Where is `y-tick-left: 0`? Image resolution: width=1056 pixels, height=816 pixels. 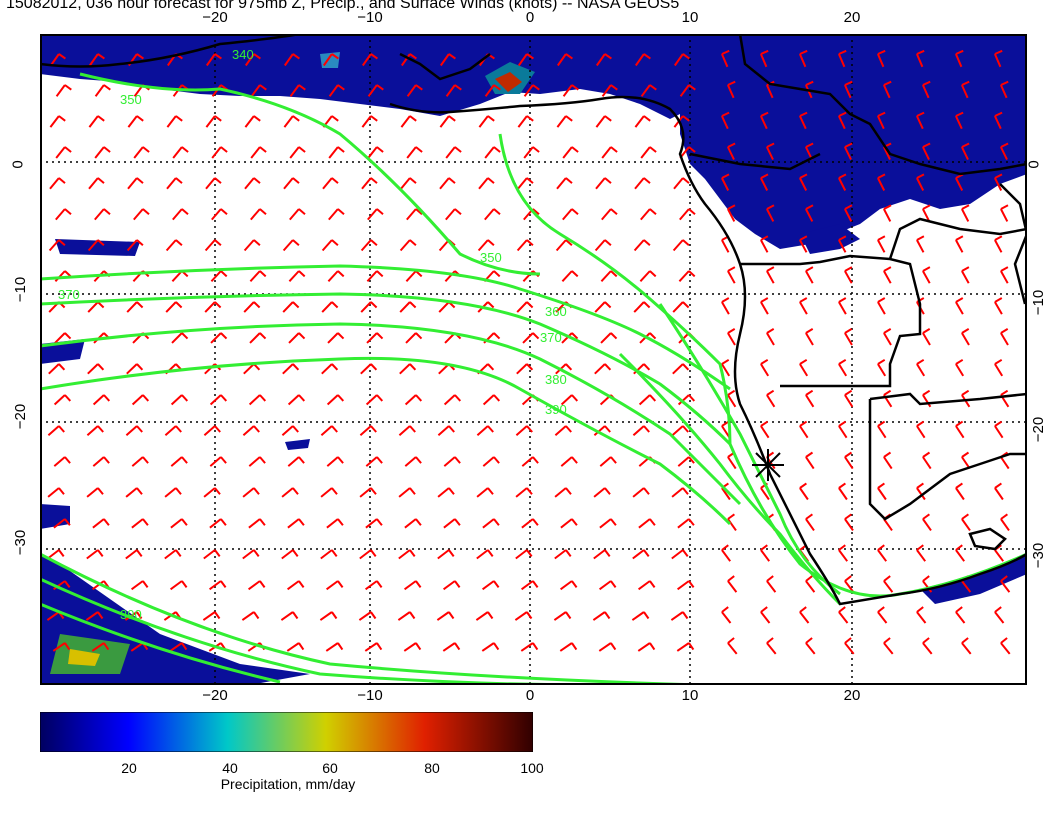 y-tick-left: 0 is located at coordinates (18, 164).